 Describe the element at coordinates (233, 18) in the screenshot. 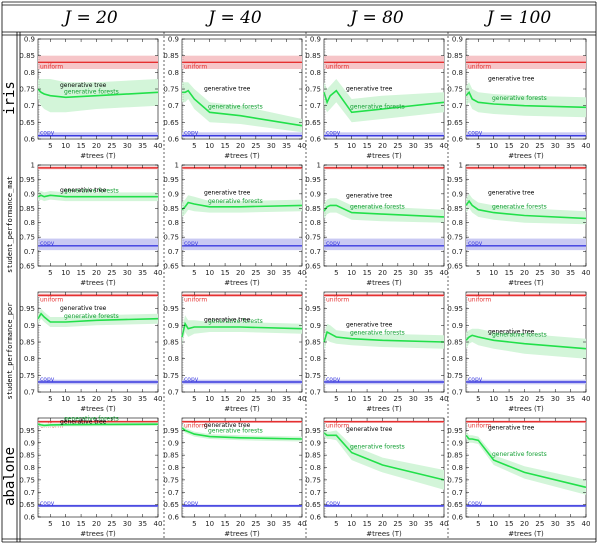

I see `column-header-2: J = 40` at that location.